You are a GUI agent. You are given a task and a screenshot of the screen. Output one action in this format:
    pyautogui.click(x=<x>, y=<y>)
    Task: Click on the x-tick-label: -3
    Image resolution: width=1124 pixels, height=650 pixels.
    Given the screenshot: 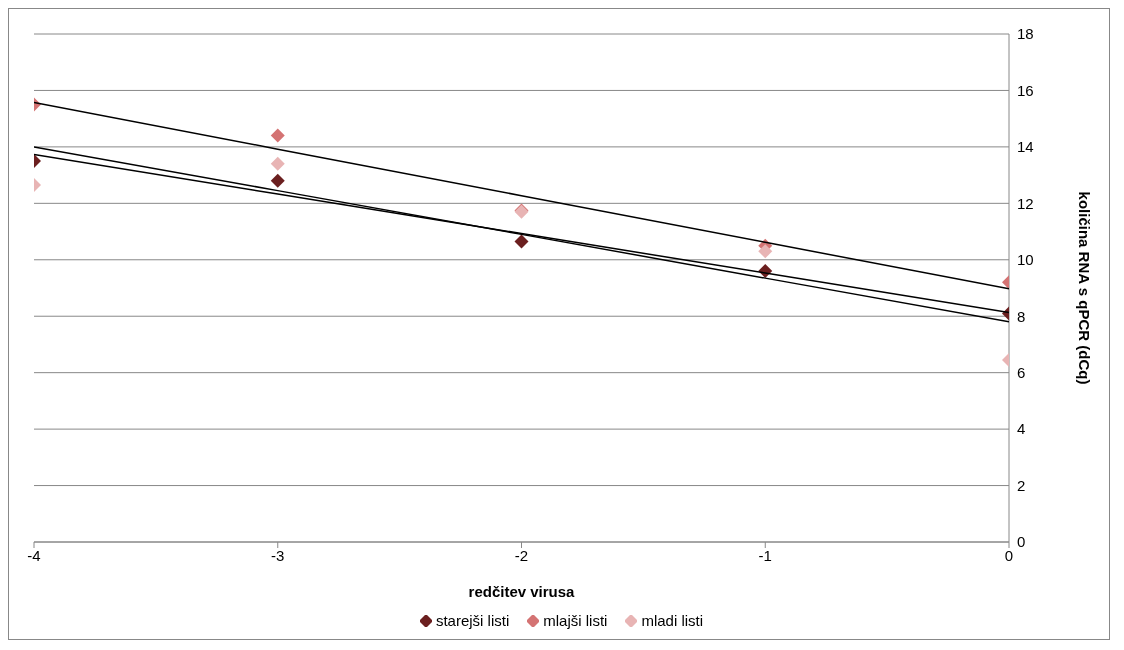 What is the action you would take?
    pyautogui.click(x=278, y=555)
    